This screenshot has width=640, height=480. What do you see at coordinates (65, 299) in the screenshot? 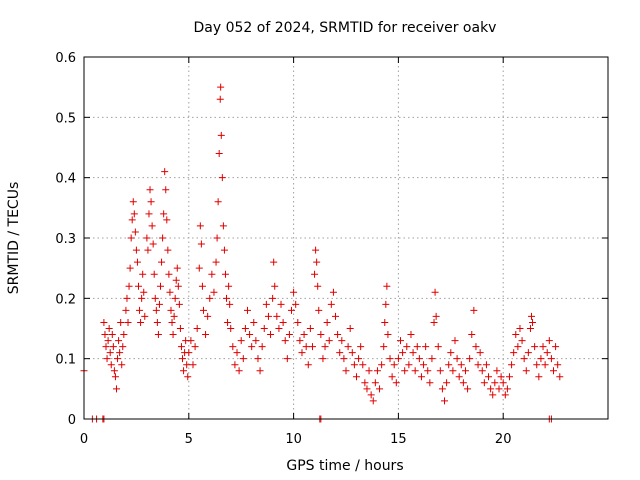
I see `y-tick-label: 0.2` at bounding box center [65, 299].